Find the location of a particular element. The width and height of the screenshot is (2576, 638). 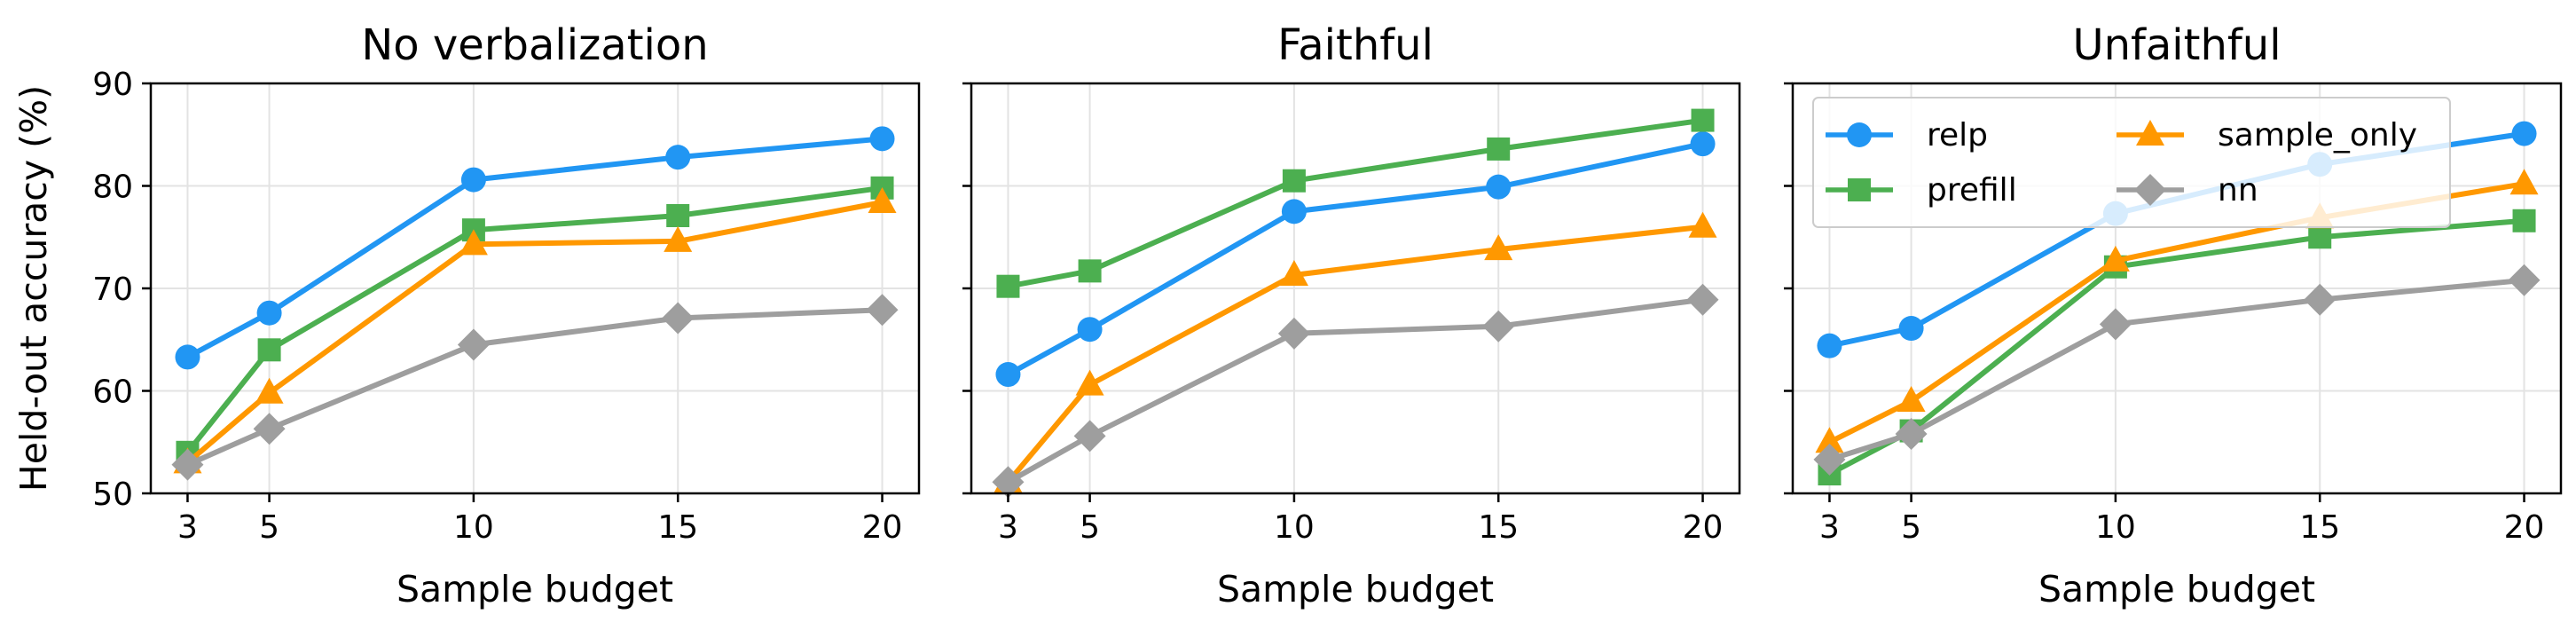

legend: relp prefill sample_only nn is located at coordinates (2131, 162).